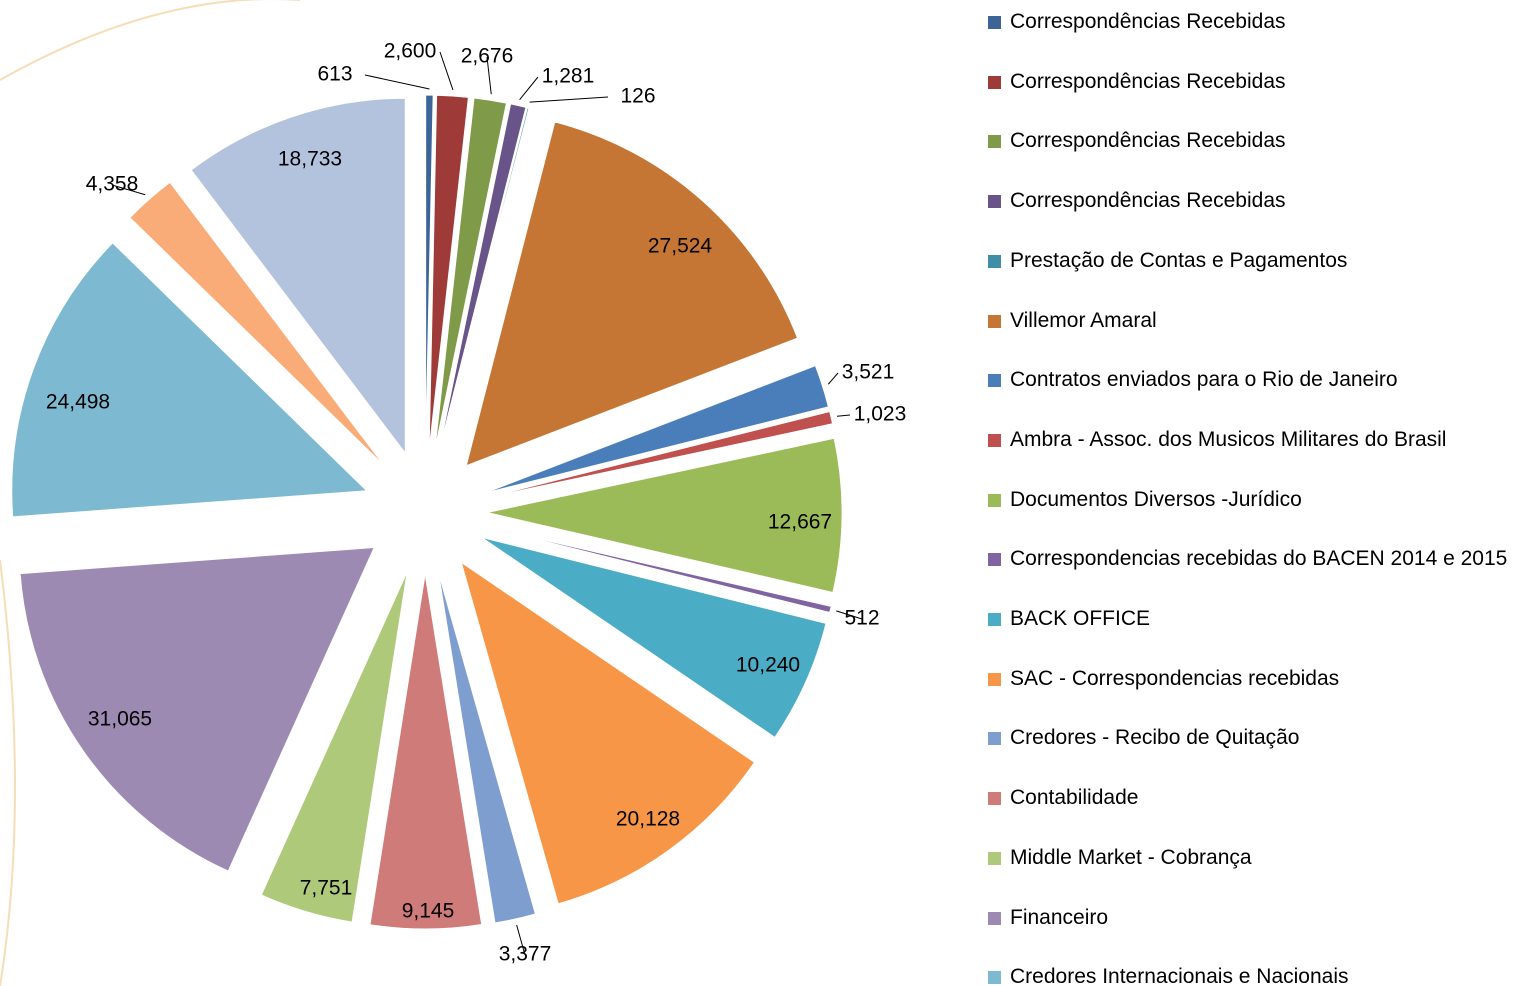  I want to click on legend-item: Contratos enviados para o Rio de Janeiro, so click(1250, 380).